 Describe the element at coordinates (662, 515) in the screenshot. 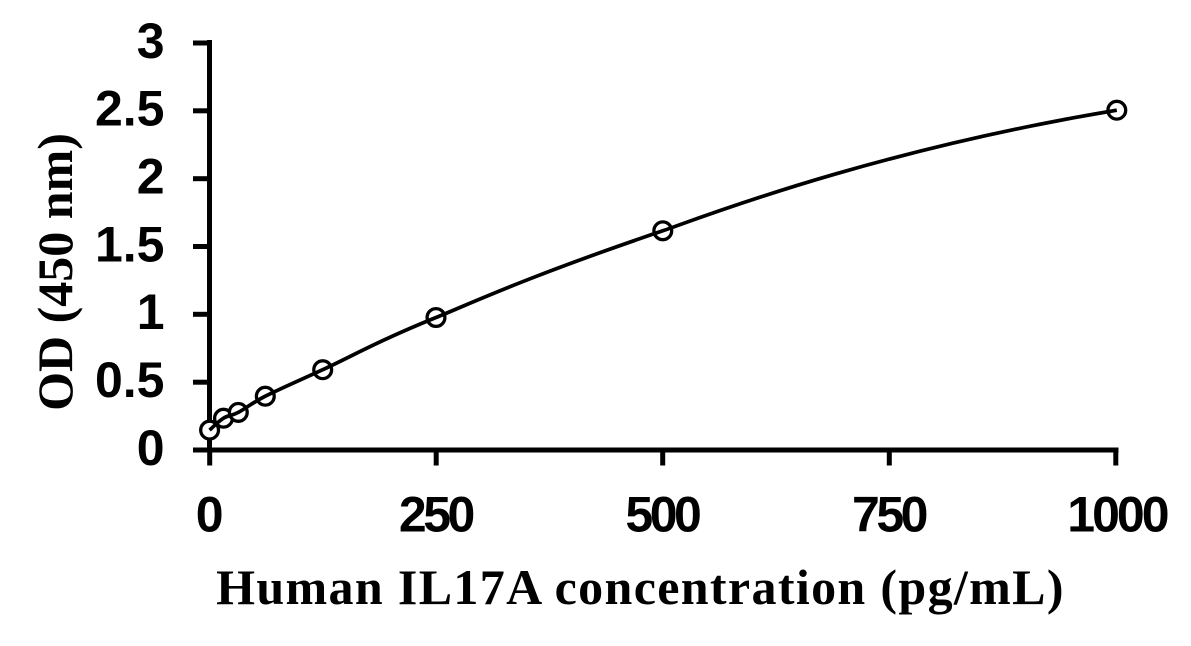

I see `svg-text: 500` at that location.